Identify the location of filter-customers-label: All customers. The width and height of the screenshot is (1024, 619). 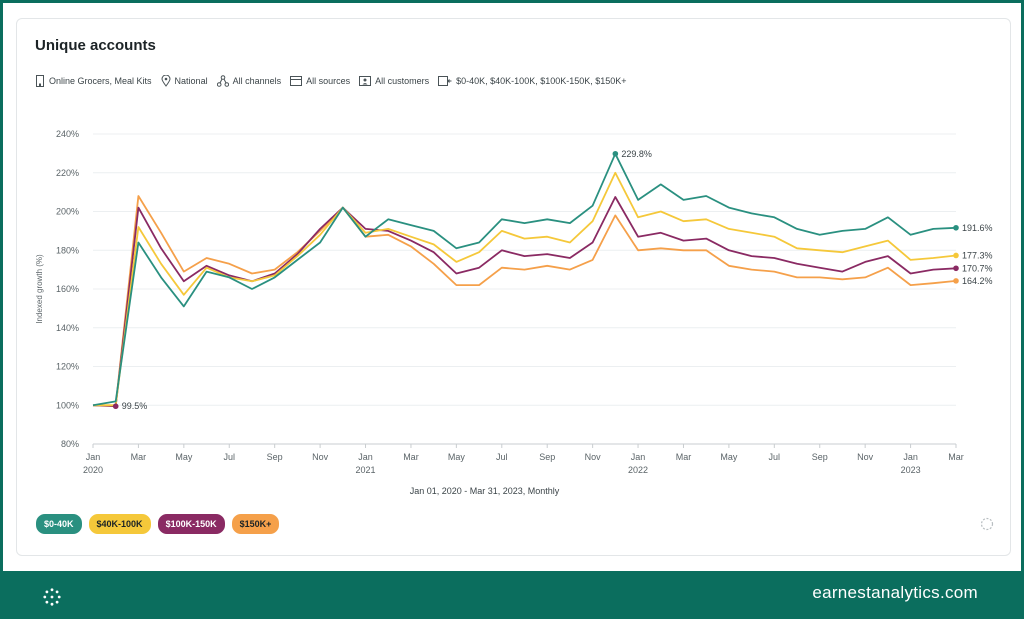
(402, 81).